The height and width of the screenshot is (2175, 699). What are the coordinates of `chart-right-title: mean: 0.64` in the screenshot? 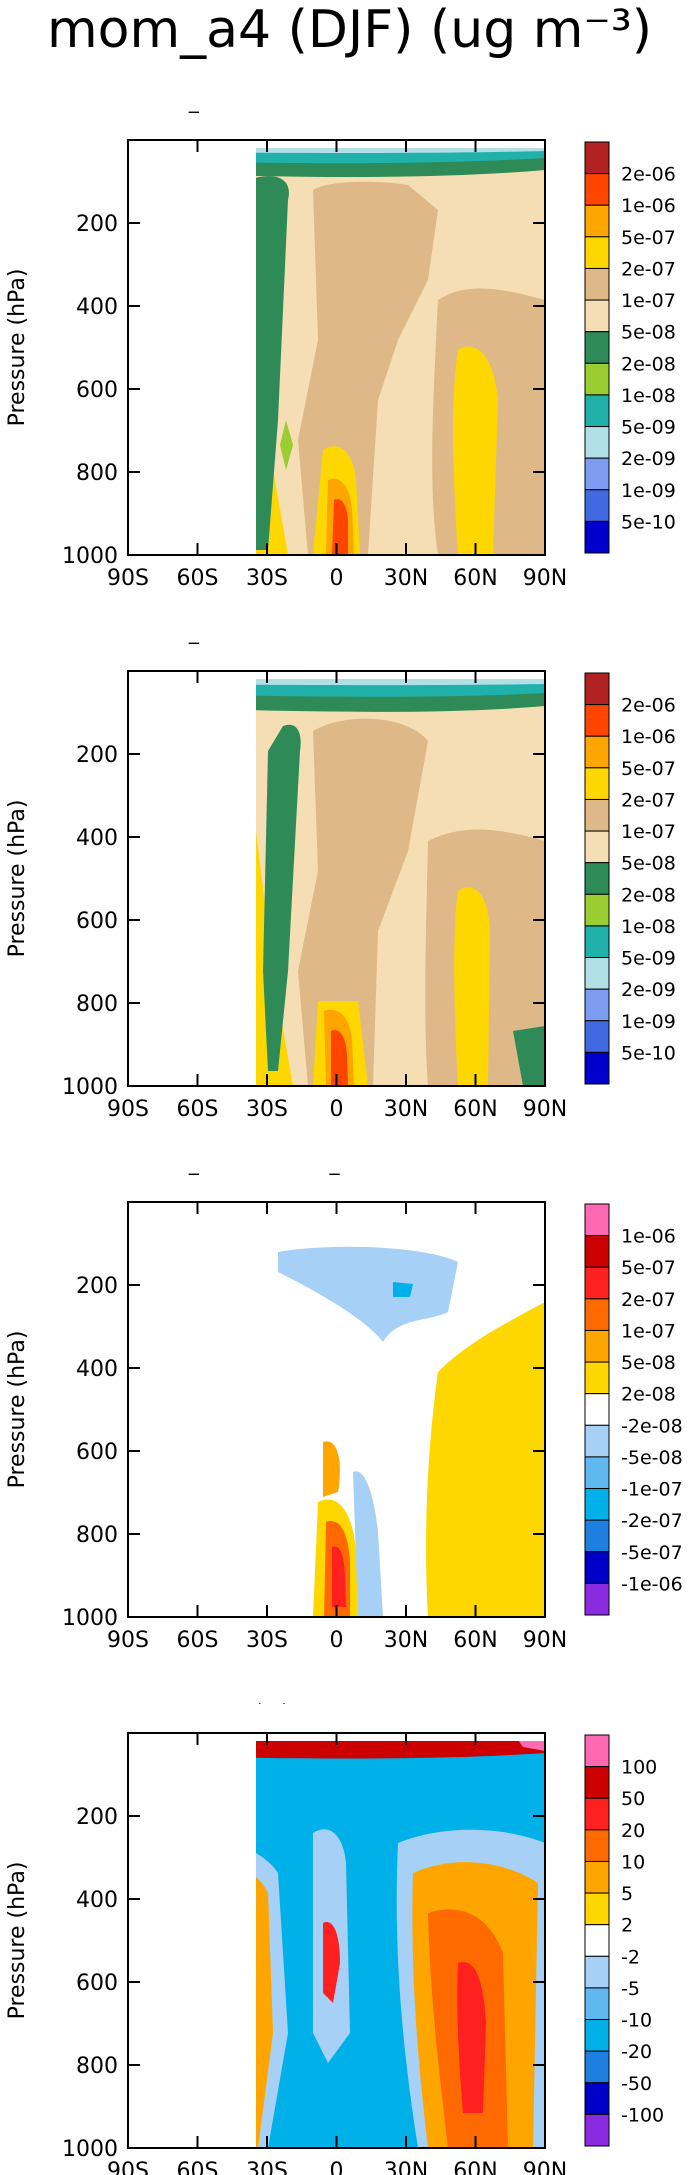 It's located at (488, 1704).